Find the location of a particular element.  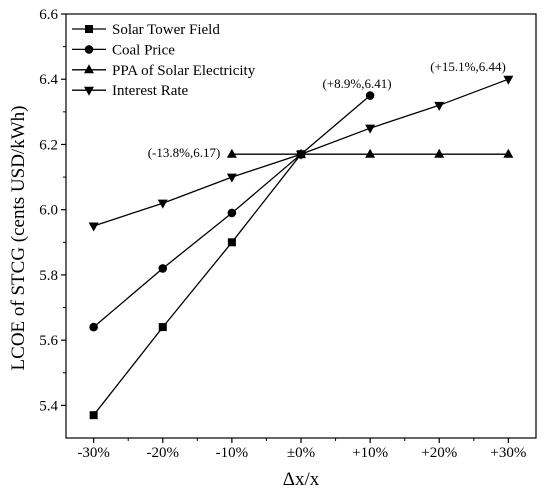

legend-label: Interest Rate is located at coordinates (150, 91).